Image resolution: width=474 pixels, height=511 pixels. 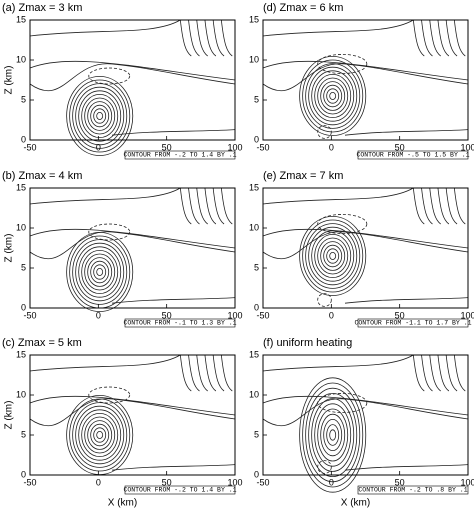 What do you see at coordinates (307, 343) in the screenshot?
I see `panel-title: (f) uniform heating` at bounding box center [307, 343].